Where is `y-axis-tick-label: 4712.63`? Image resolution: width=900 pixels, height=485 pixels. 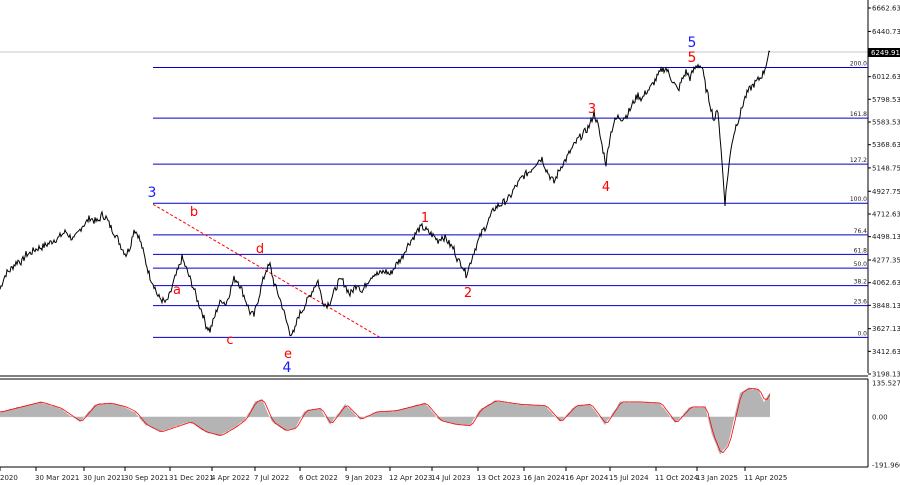
y-axis-tick-label: 4712.63 is located at coordinates (886, 215).